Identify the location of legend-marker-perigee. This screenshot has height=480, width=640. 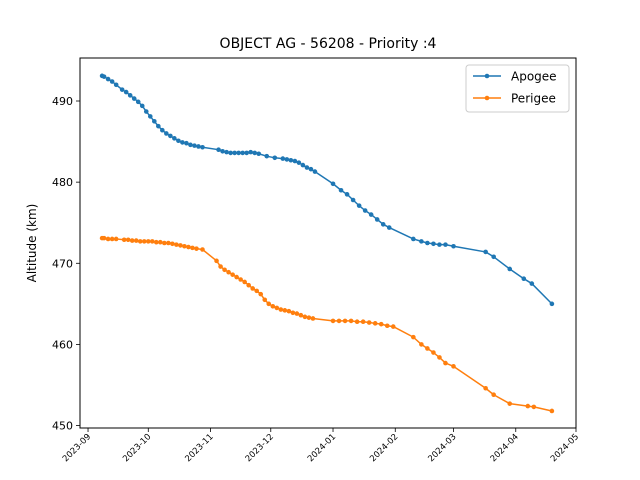
(487, 98).